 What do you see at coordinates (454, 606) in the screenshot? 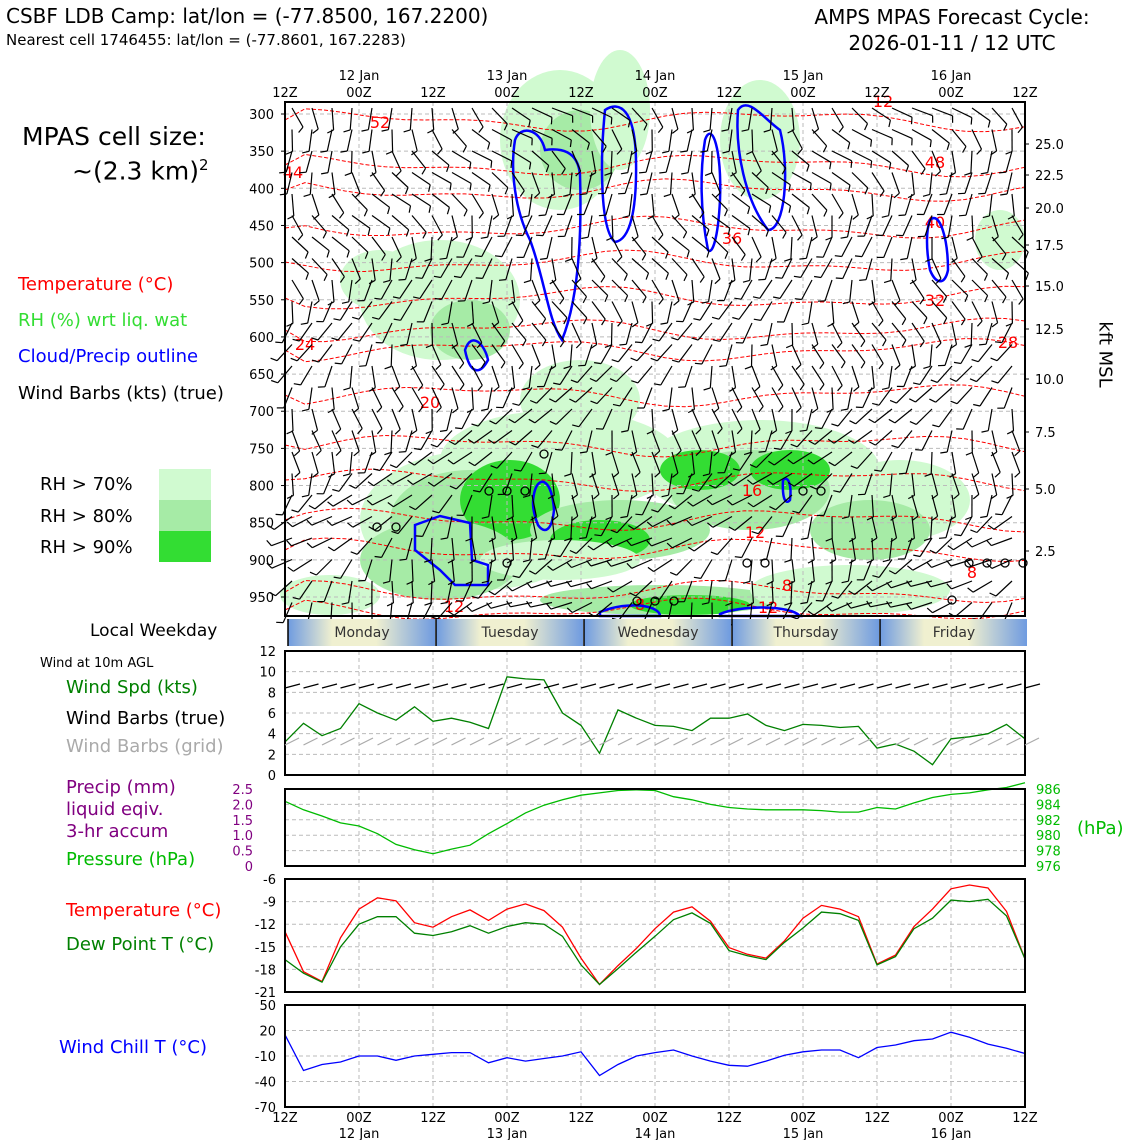
I see `temperature-contour-label: 12` at bounding box center [454, 606].